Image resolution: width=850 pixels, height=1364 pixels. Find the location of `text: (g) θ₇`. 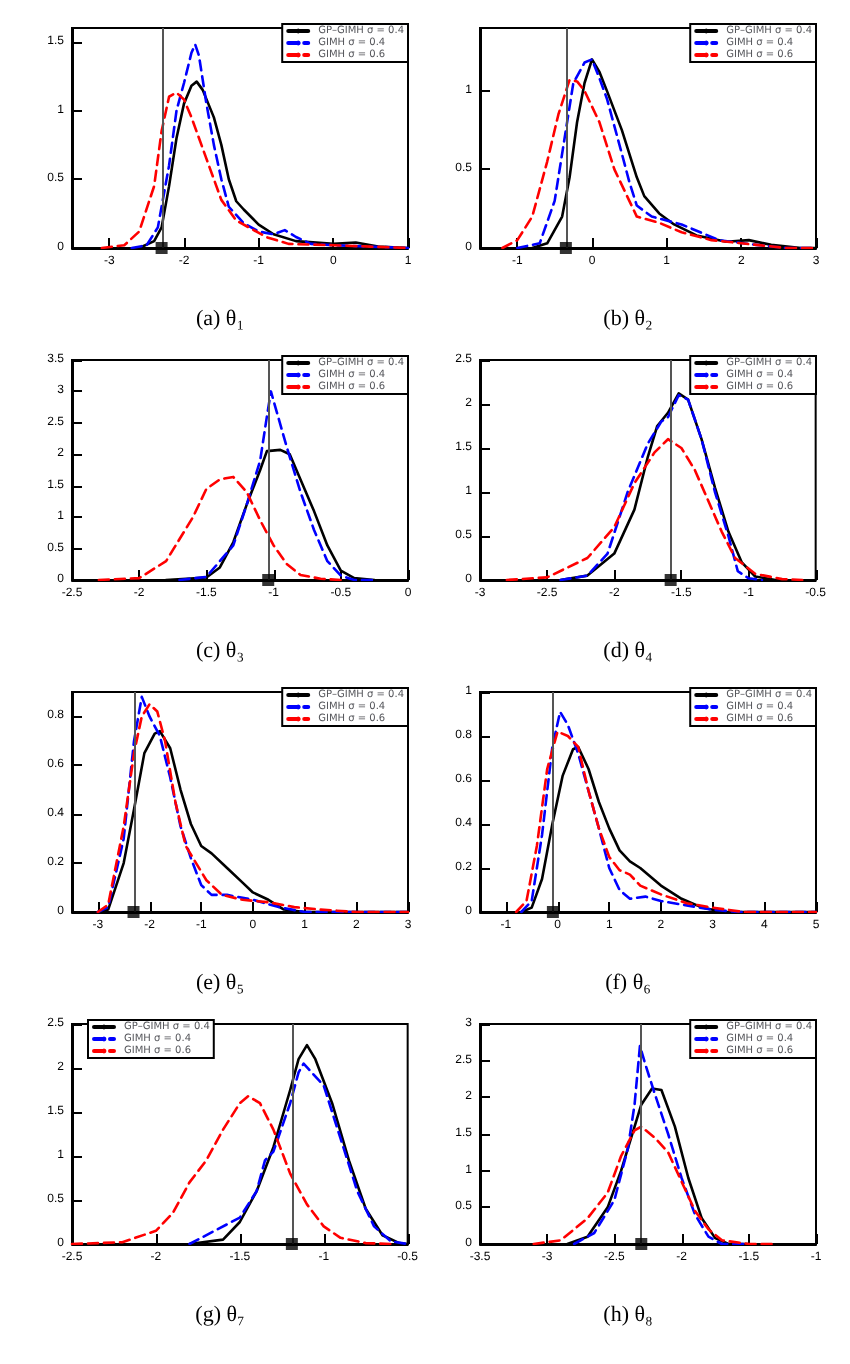

text: (g) θ₇ is located at coordinates (220, 1315).